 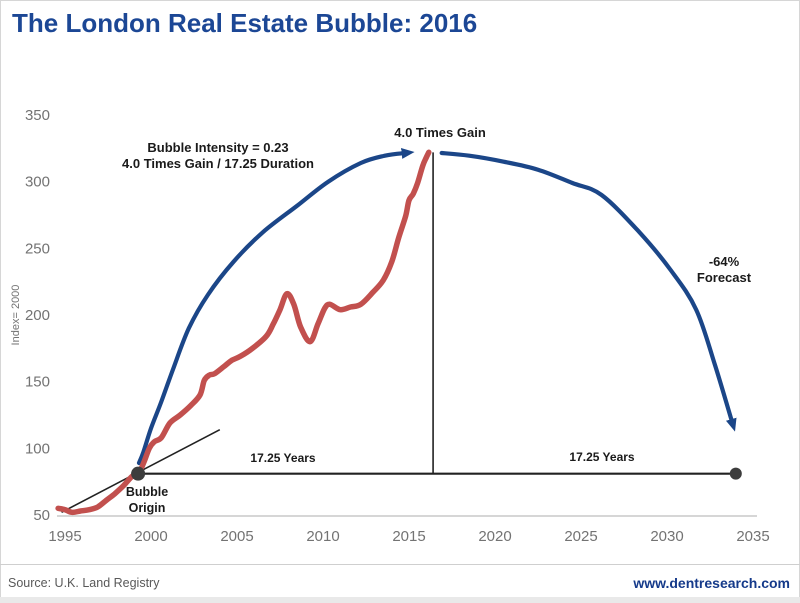 What do you see at coordinates (494, 536) in the screenshot?
I see `x-tick-label: 2020` at bounding box center [494, 536].